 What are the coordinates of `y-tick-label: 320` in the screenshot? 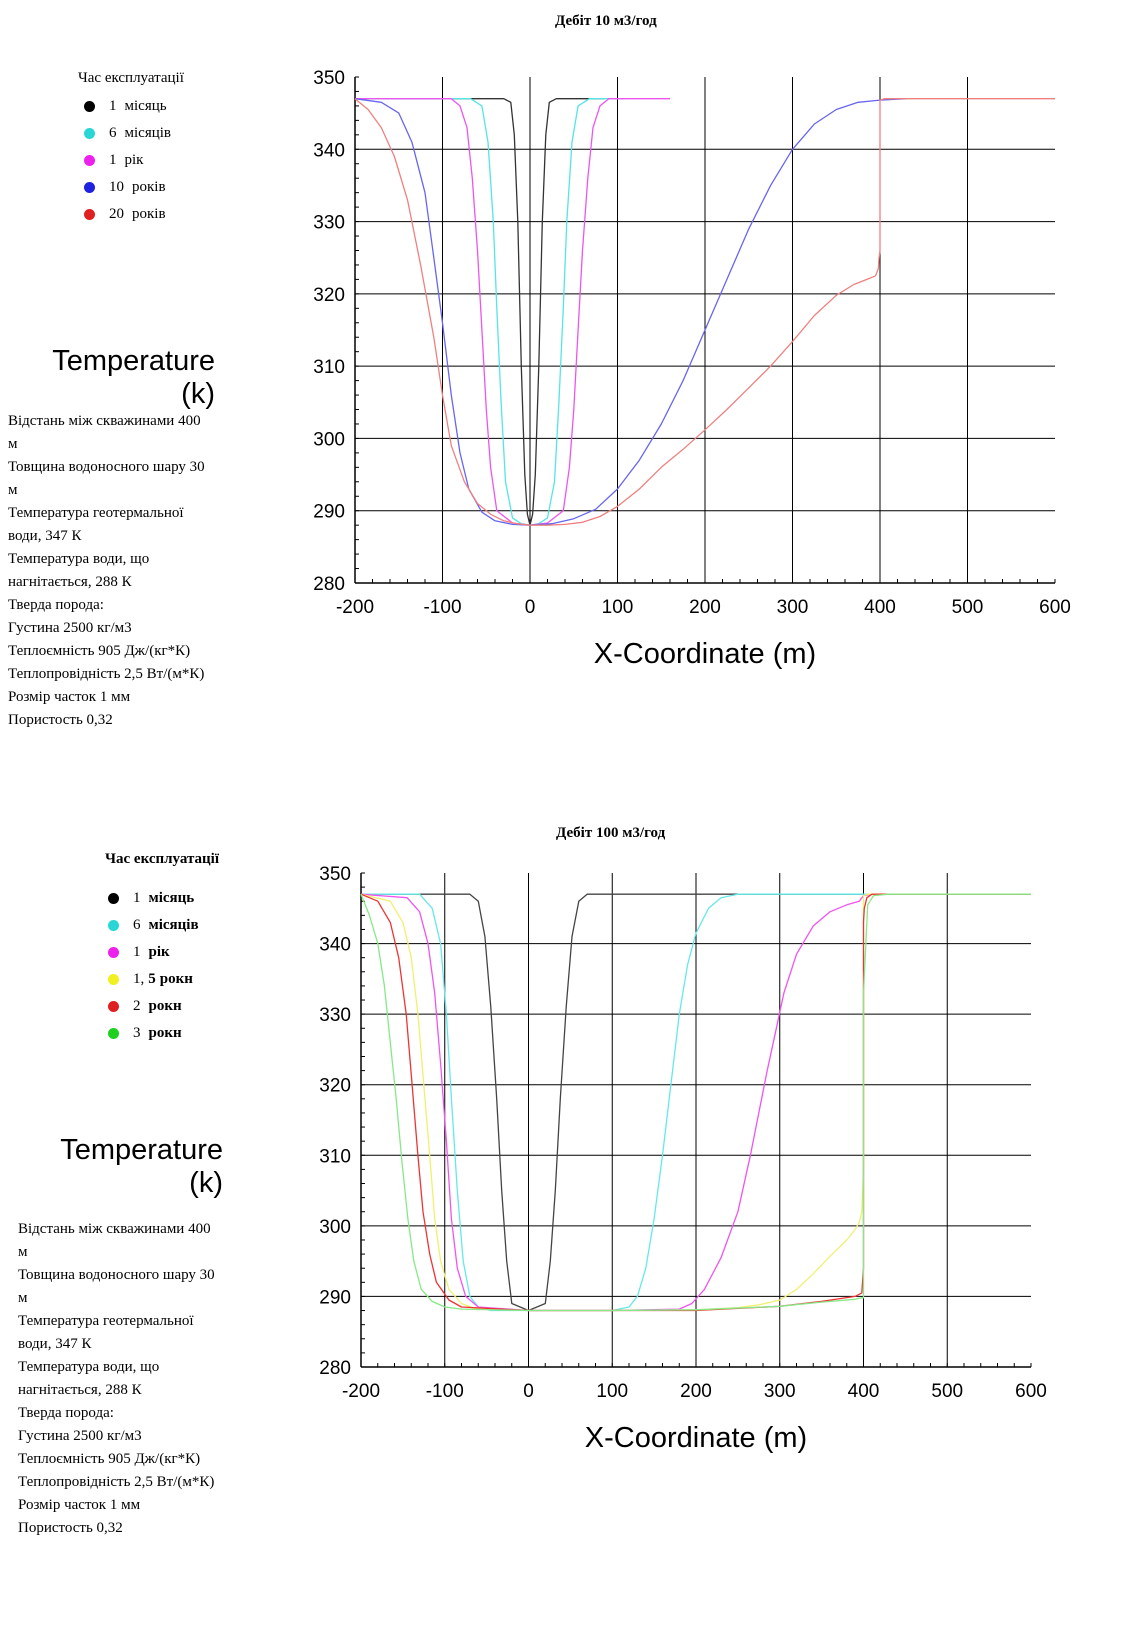 It's located at (335, 1086).